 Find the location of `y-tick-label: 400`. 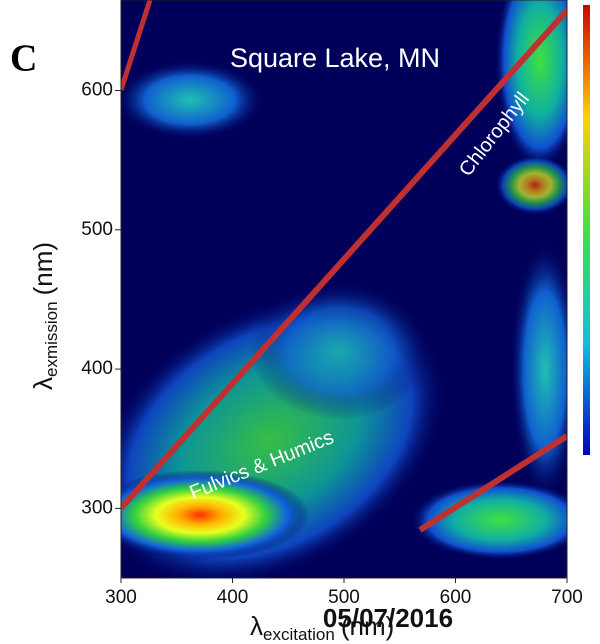

y-tick-label: 400 is located at coordinates (97, 368).